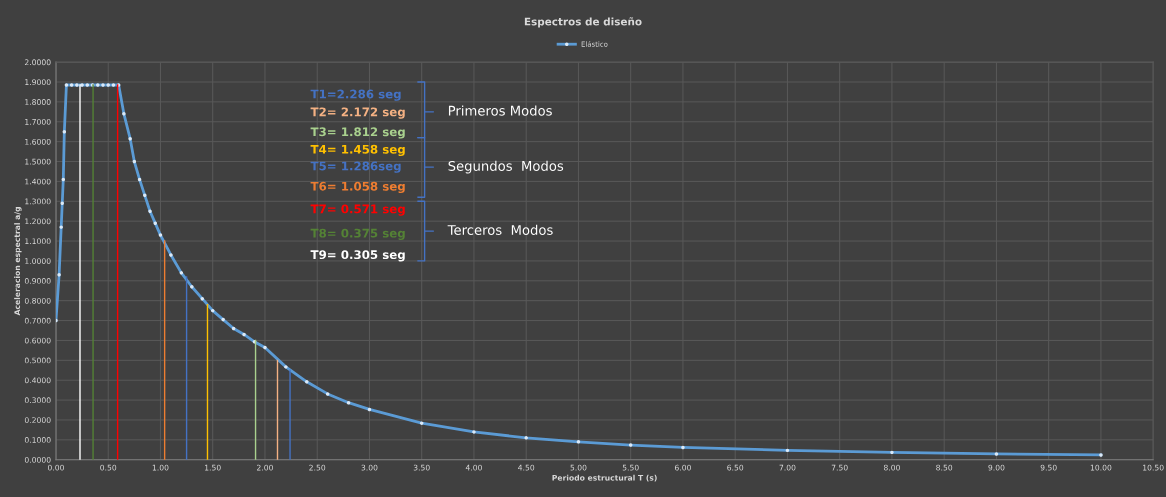  Describe the element at coordinates (506, 167) in the screenshot. I see `annotation: Segundos Modos` at that location.